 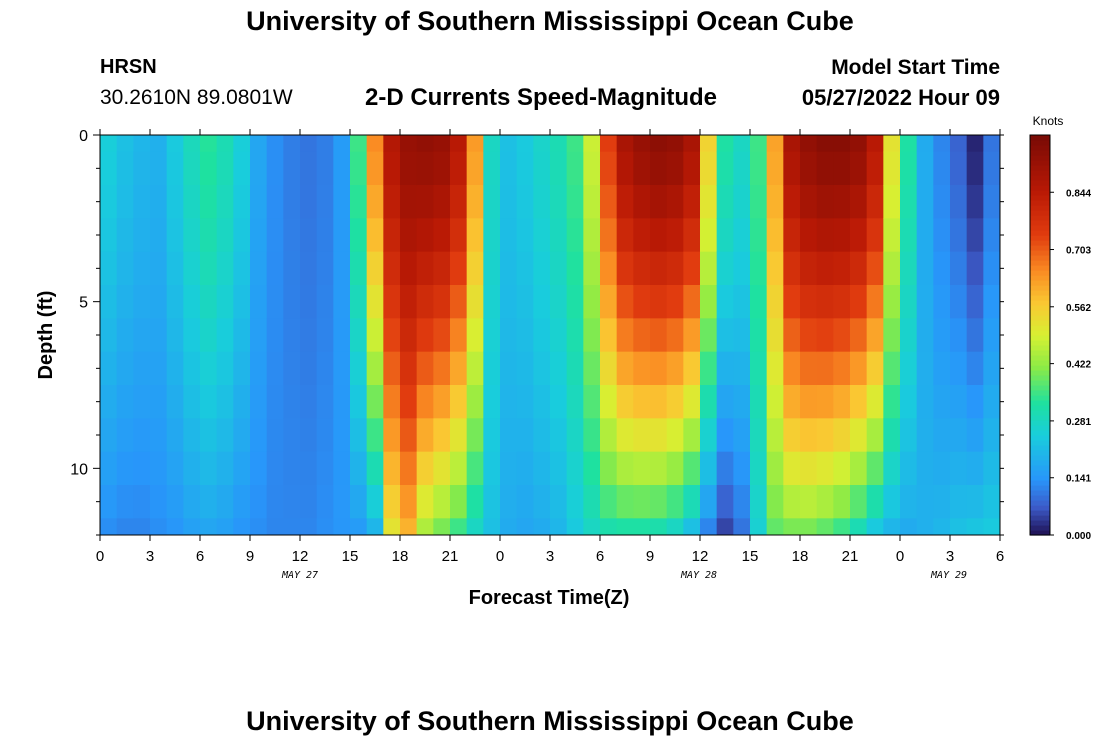 What do you see at coordinates (700, 556) in the screenshot?
I see `x-tick-label: 12` at bounding box center [700, 556].